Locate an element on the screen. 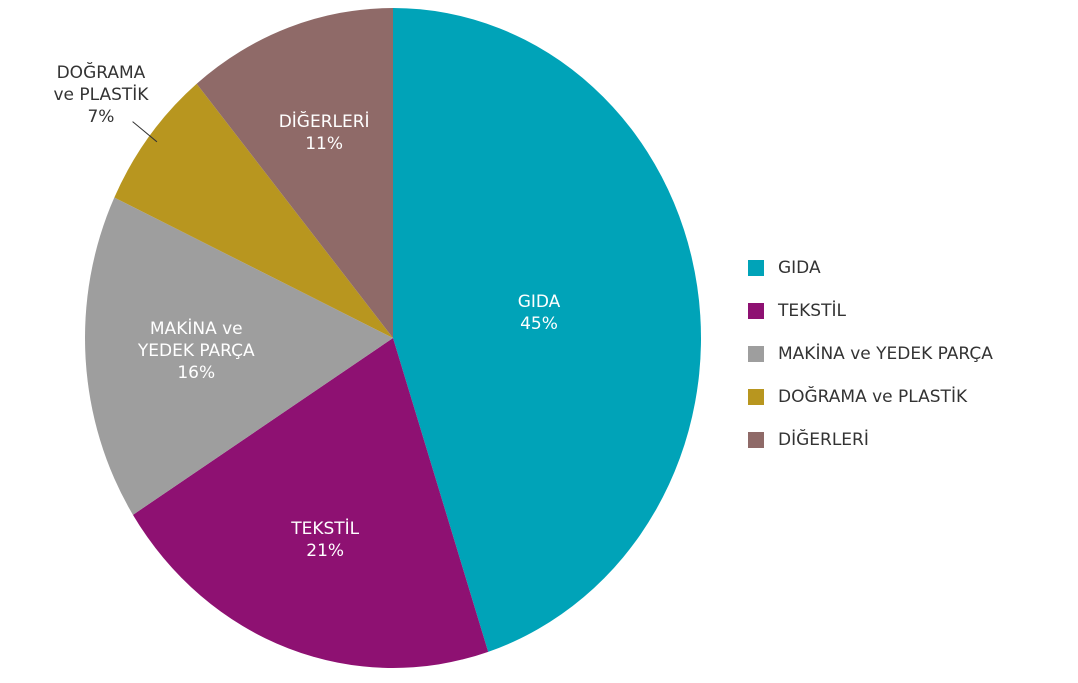  legend-label: TEKSTİL is located at coordinates (812, 310).